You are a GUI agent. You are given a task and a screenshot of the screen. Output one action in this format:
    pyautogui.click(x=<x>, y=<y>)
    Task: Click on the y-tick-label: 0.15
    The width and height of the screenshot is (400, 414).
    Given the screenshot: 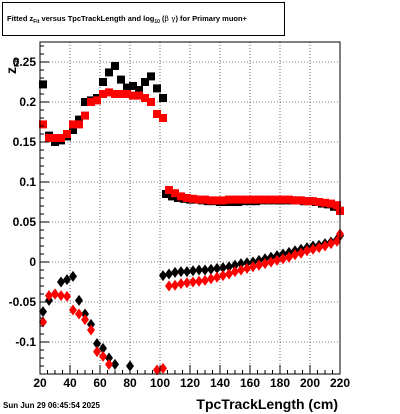 What is the action you would take?
    pyautogui.click(x=25, y=142)
    